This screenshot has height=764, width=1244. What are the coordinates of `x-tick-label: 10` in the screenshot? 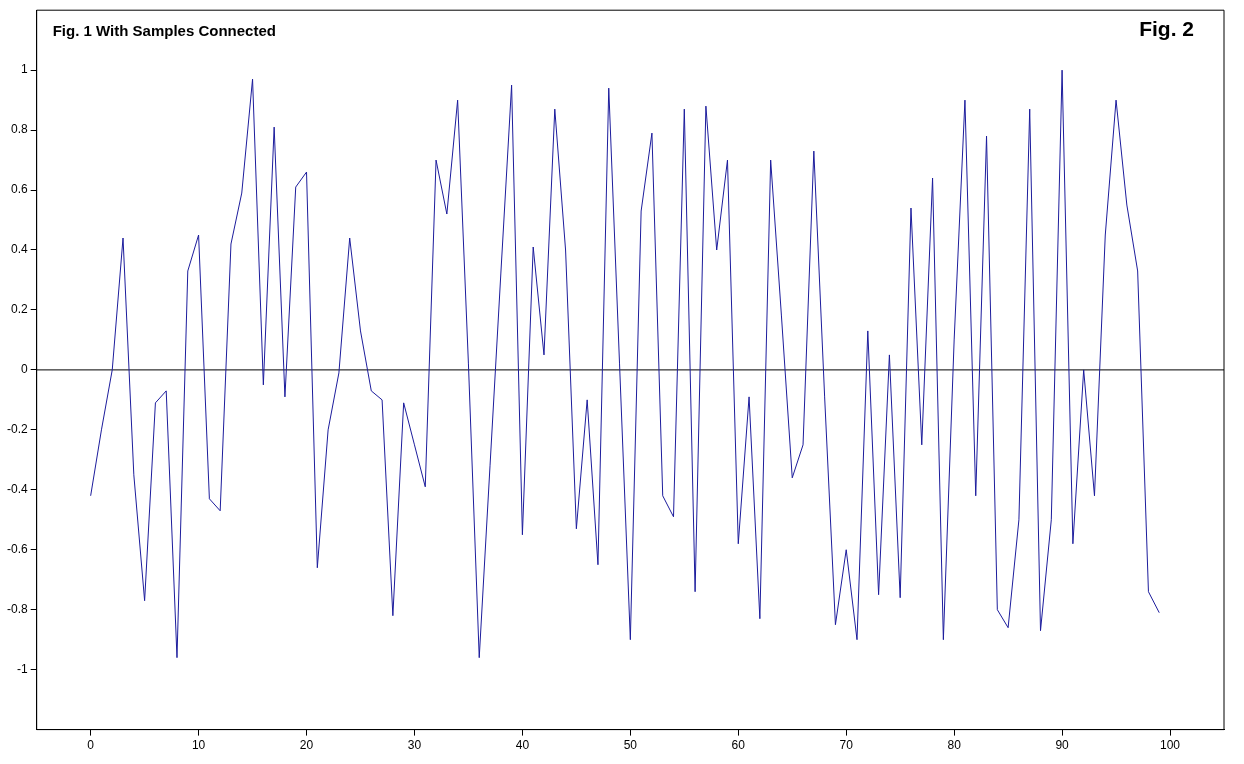 It's located at (198, 745).